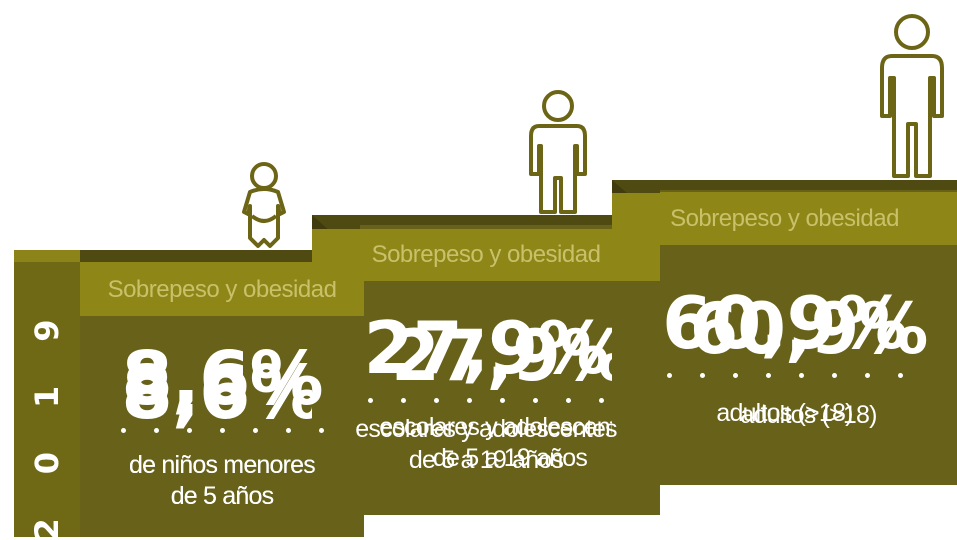 The image size is (957, 540). I want to click on stat-description: escolares y adolescentes de 5 a 19 años, so click(510, 443).